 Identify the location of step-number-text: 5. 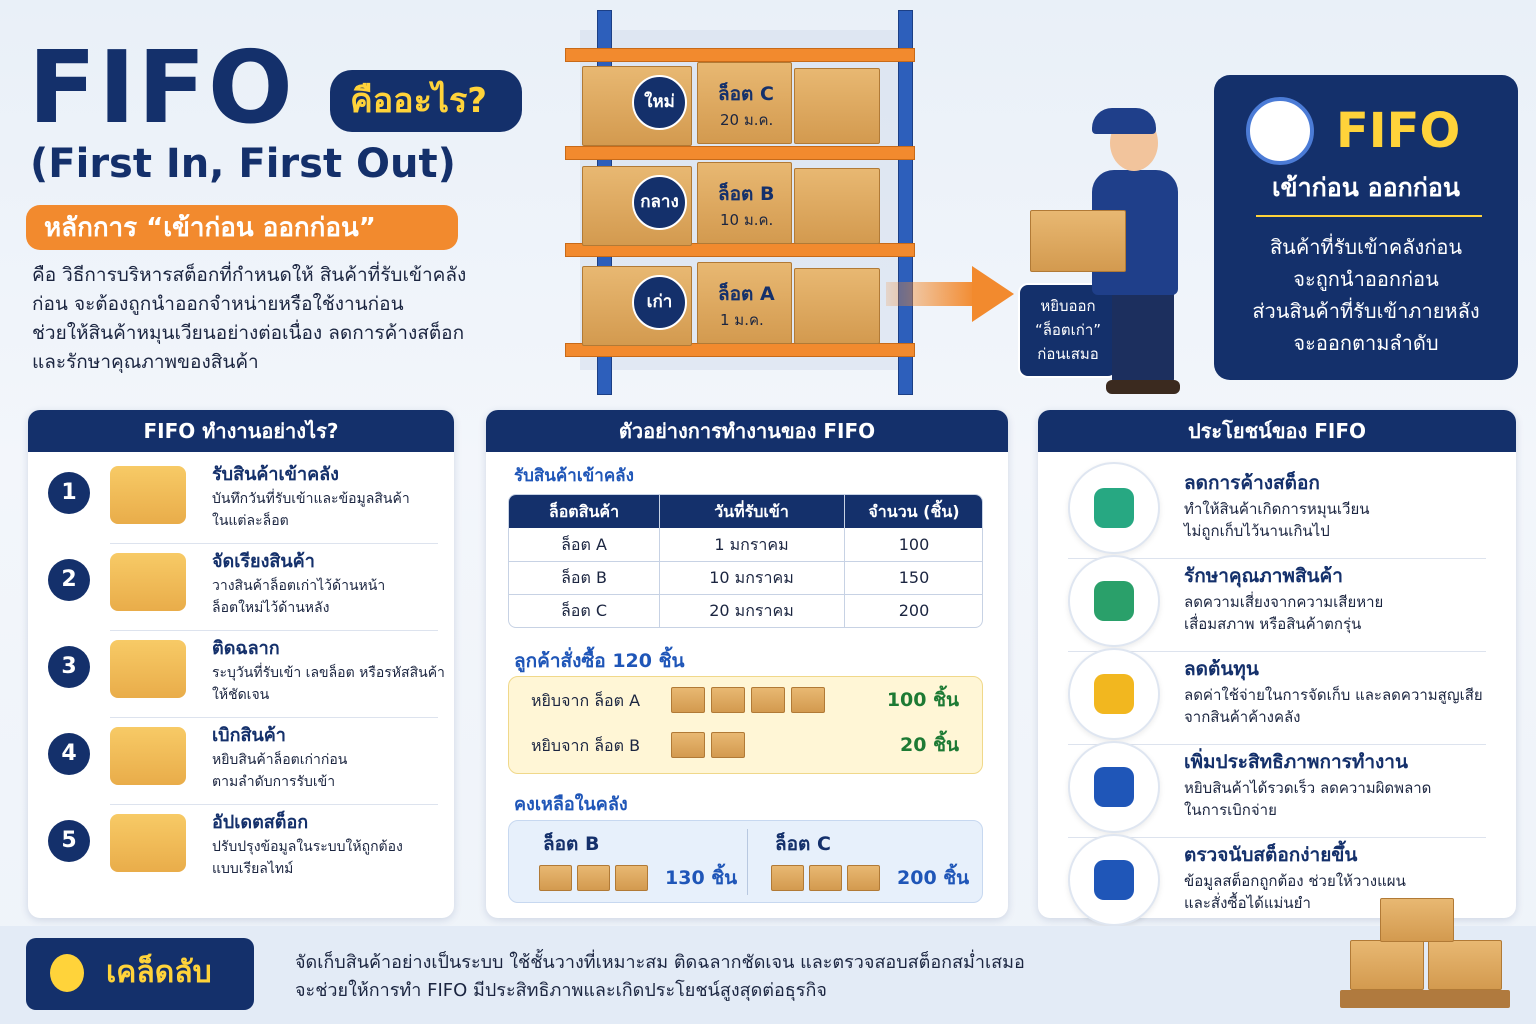
(69, 840).